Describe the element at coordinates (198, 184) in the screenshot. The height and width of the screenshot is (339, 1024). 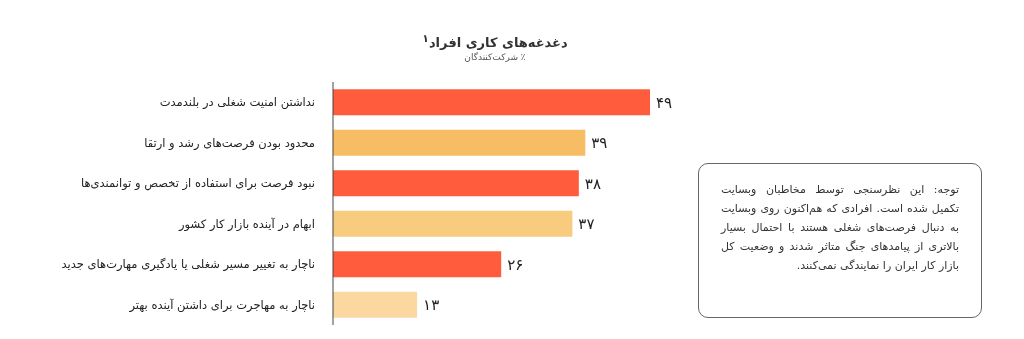
I see `y-tick-label: نبود فرصت برای استفاده از تخصص و توانمندی‌ها` at that location.